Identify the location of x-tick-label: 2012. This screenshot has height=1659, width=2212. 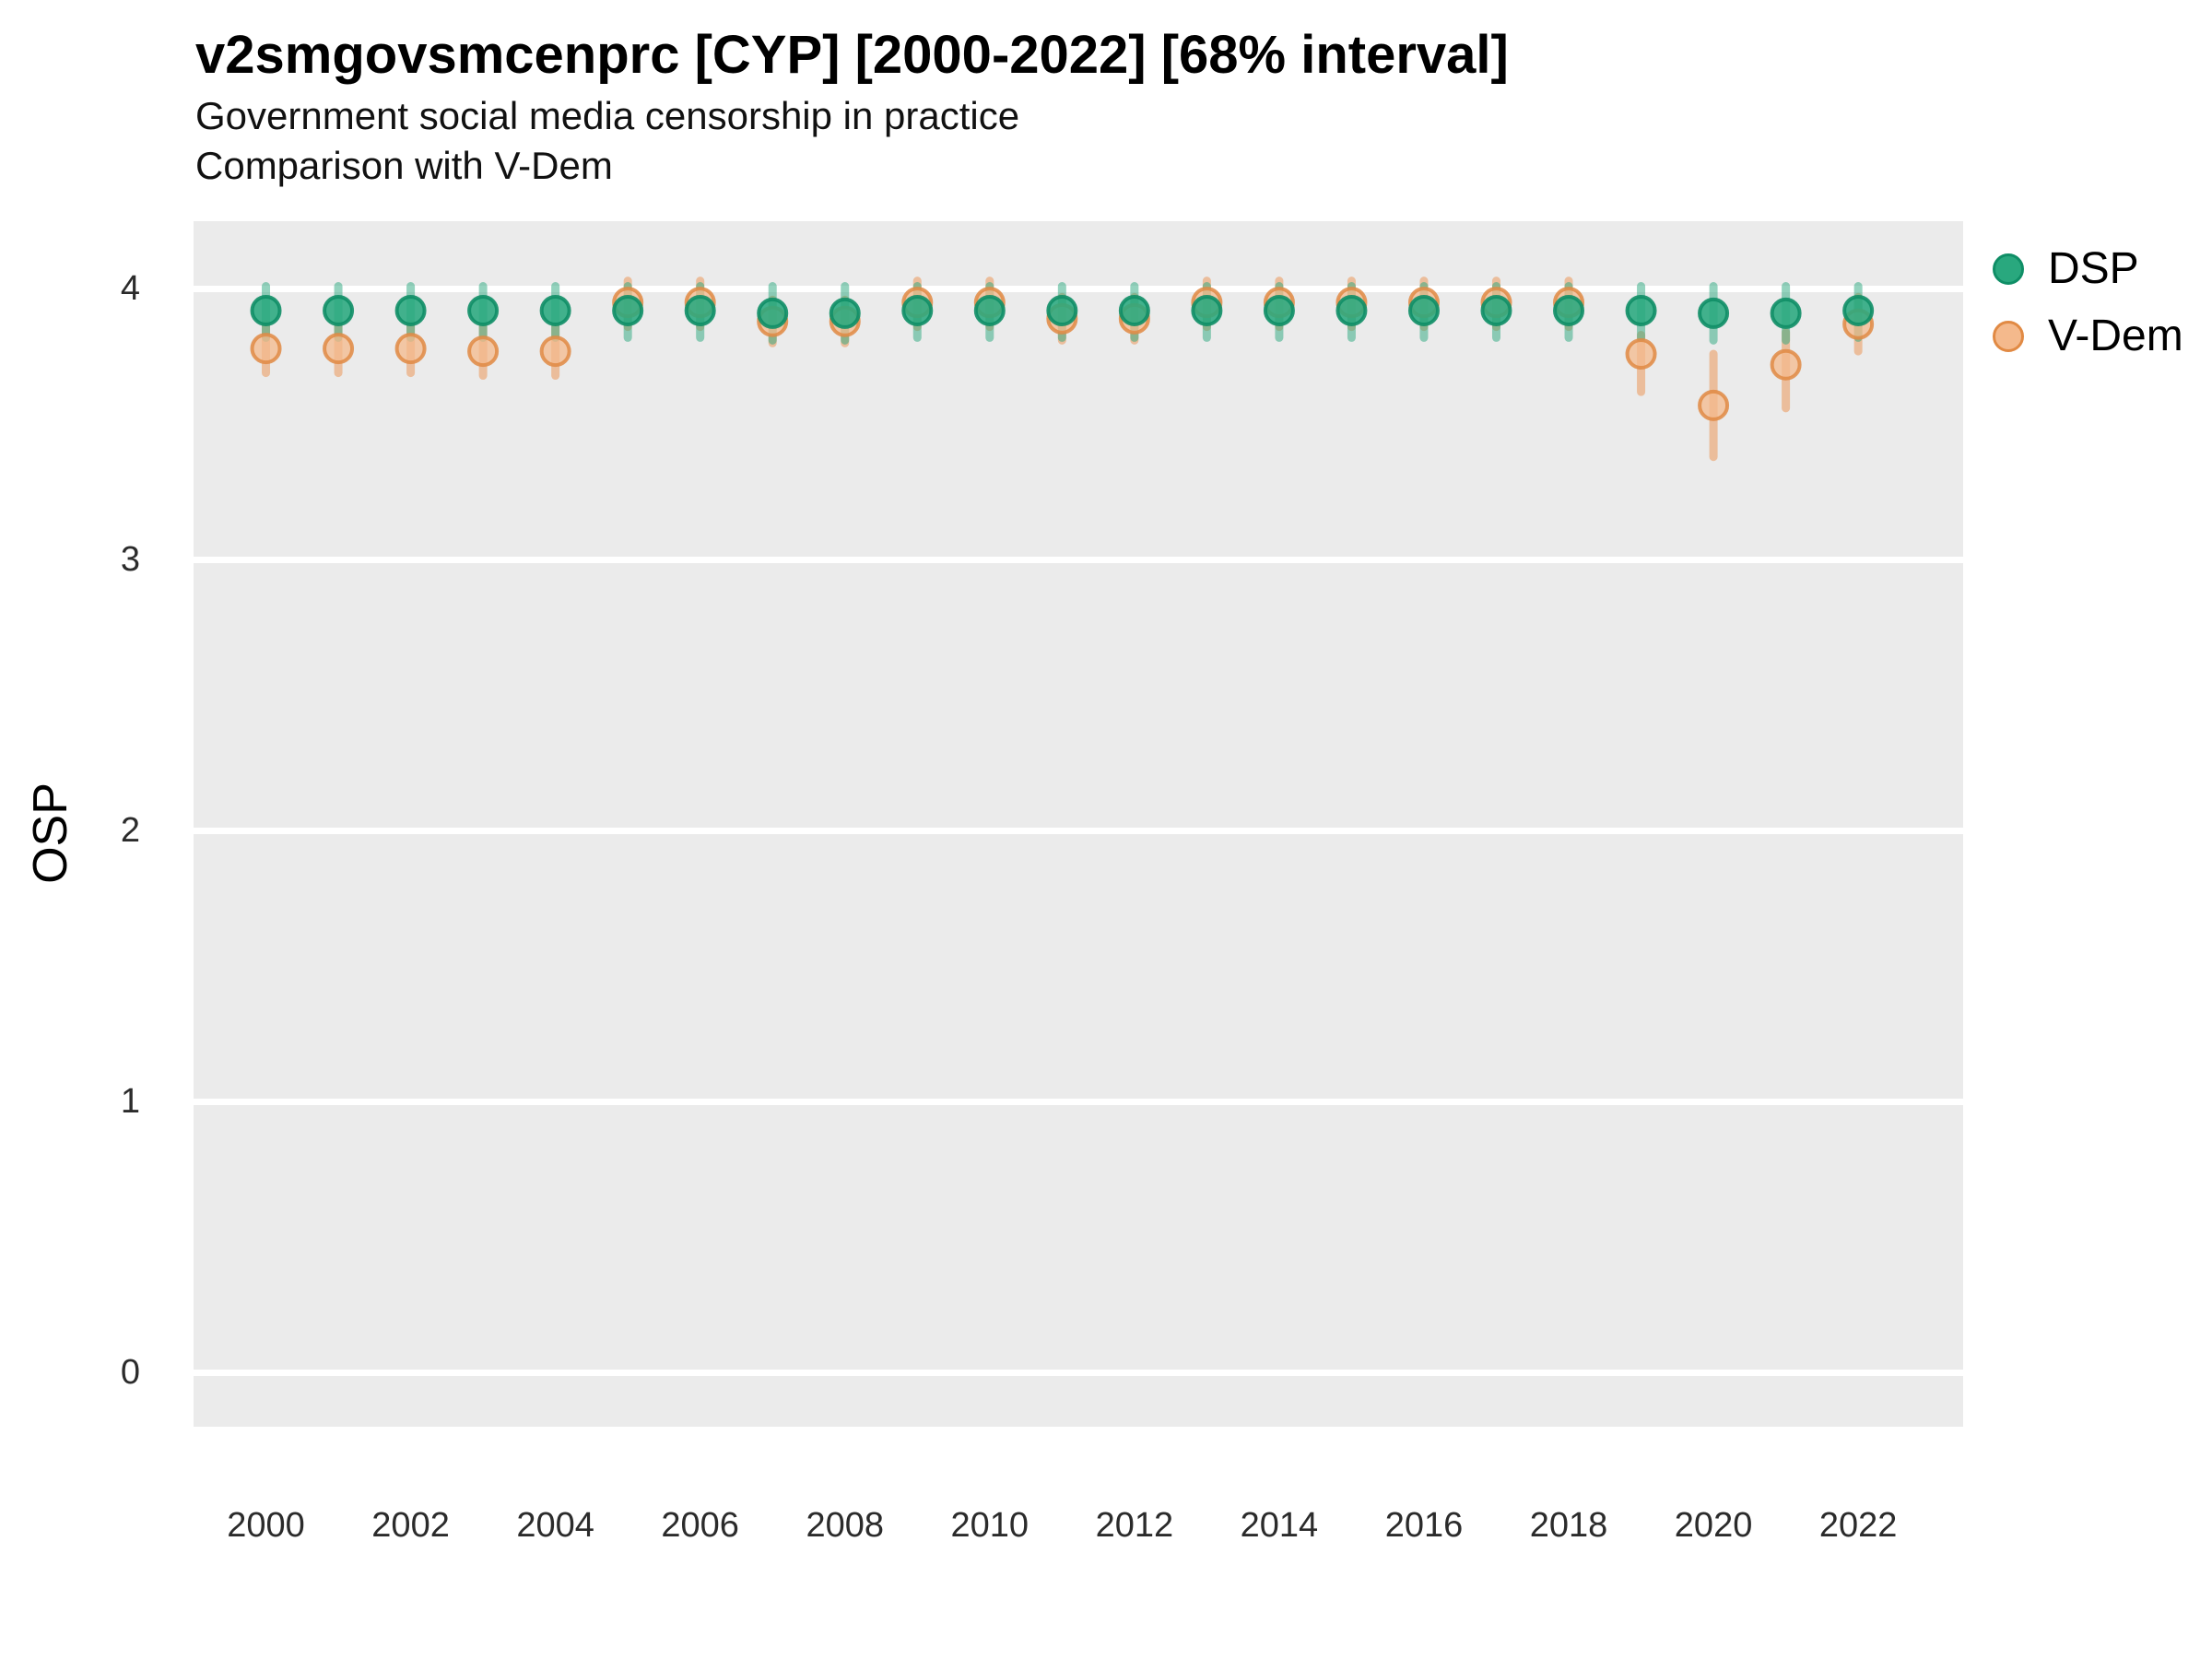
(1134, 1525).